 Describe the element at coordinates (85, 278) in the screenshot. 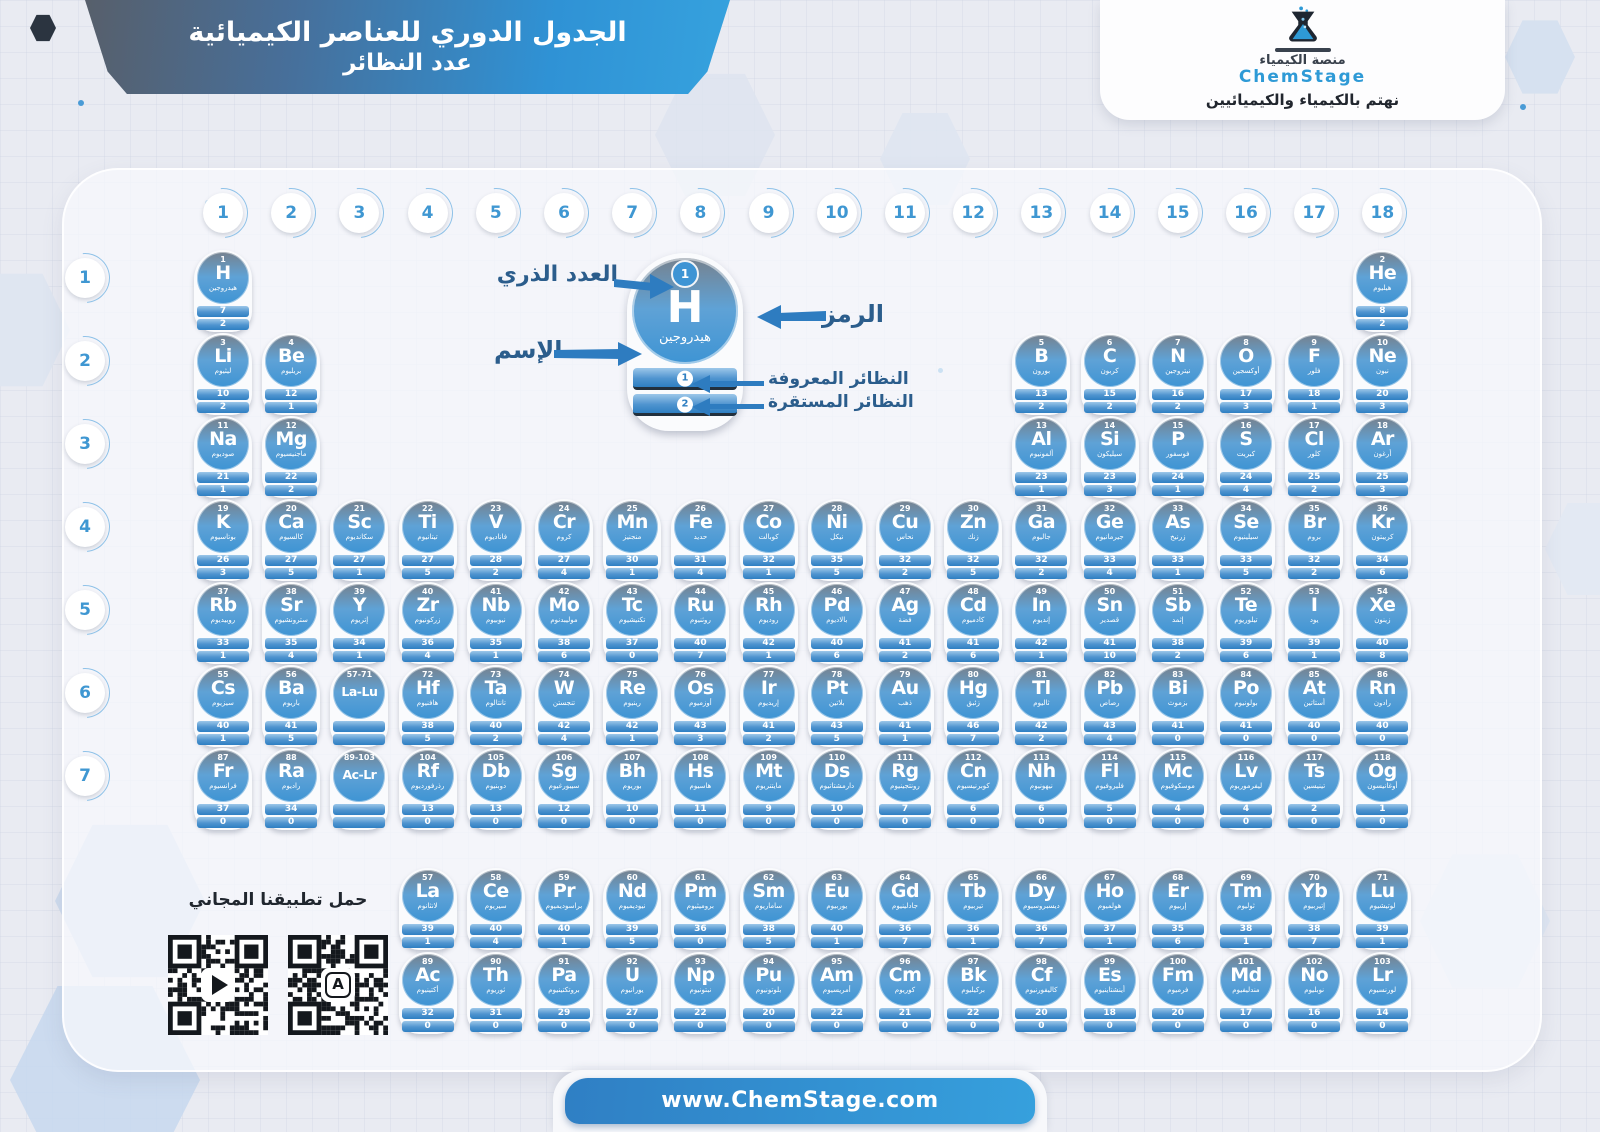

I see `period-number-1: 1` at that location.